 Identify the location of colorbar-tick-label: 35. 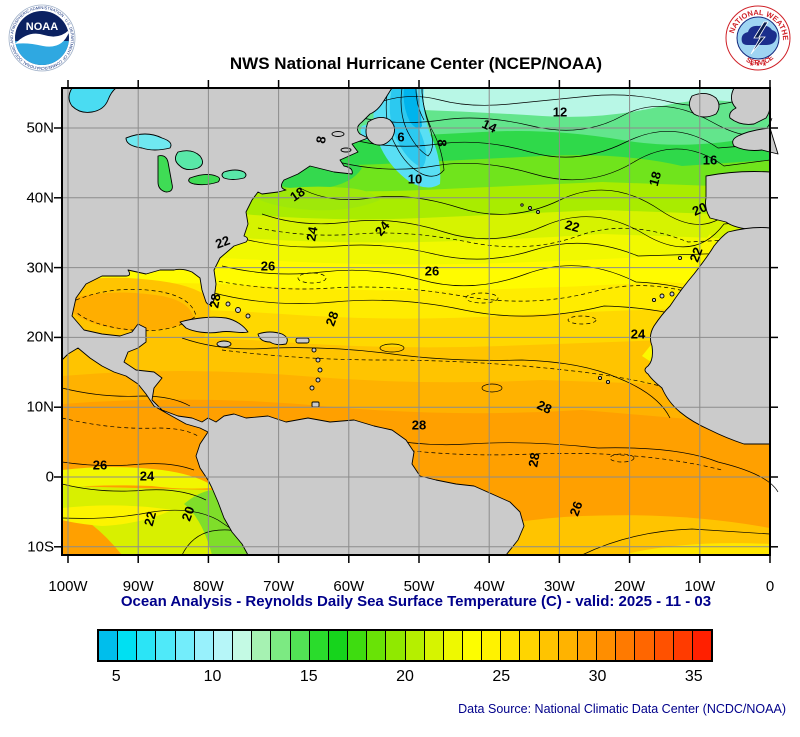
(693, 676).